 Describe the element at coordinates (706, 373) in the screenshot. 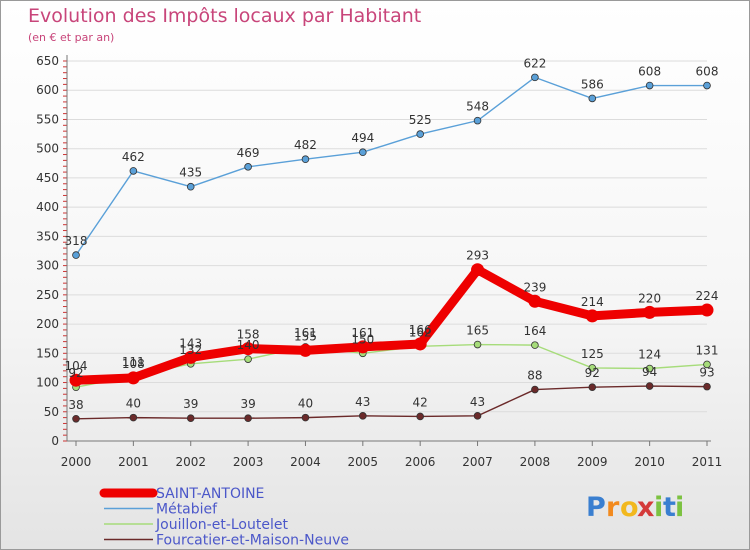

I see `data-label: 93` at that location.